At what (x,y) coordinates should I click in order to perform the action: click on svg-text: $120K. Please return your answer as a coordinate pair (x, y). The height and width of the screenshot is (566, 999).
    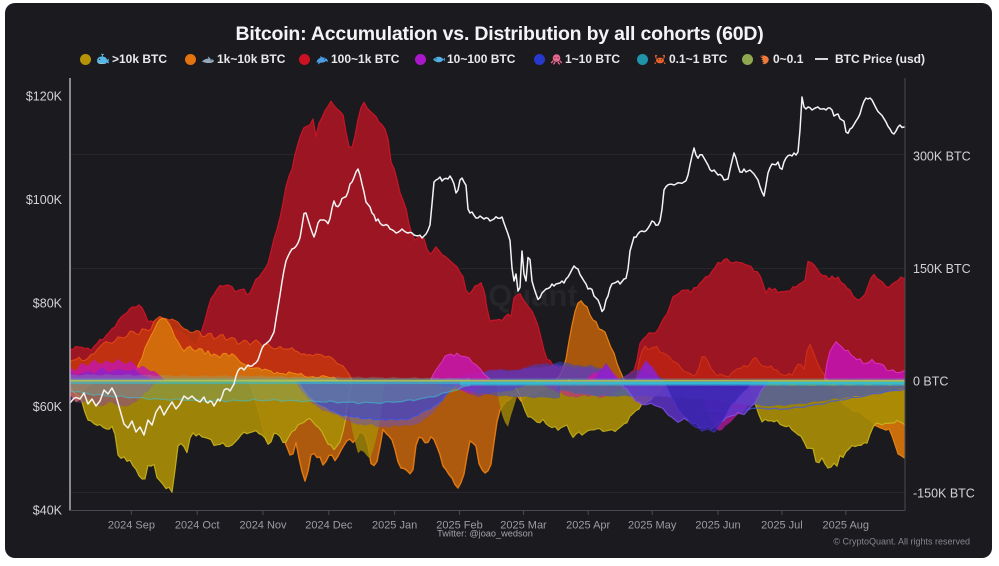
    Looking at the image, I should click on (44, 97).